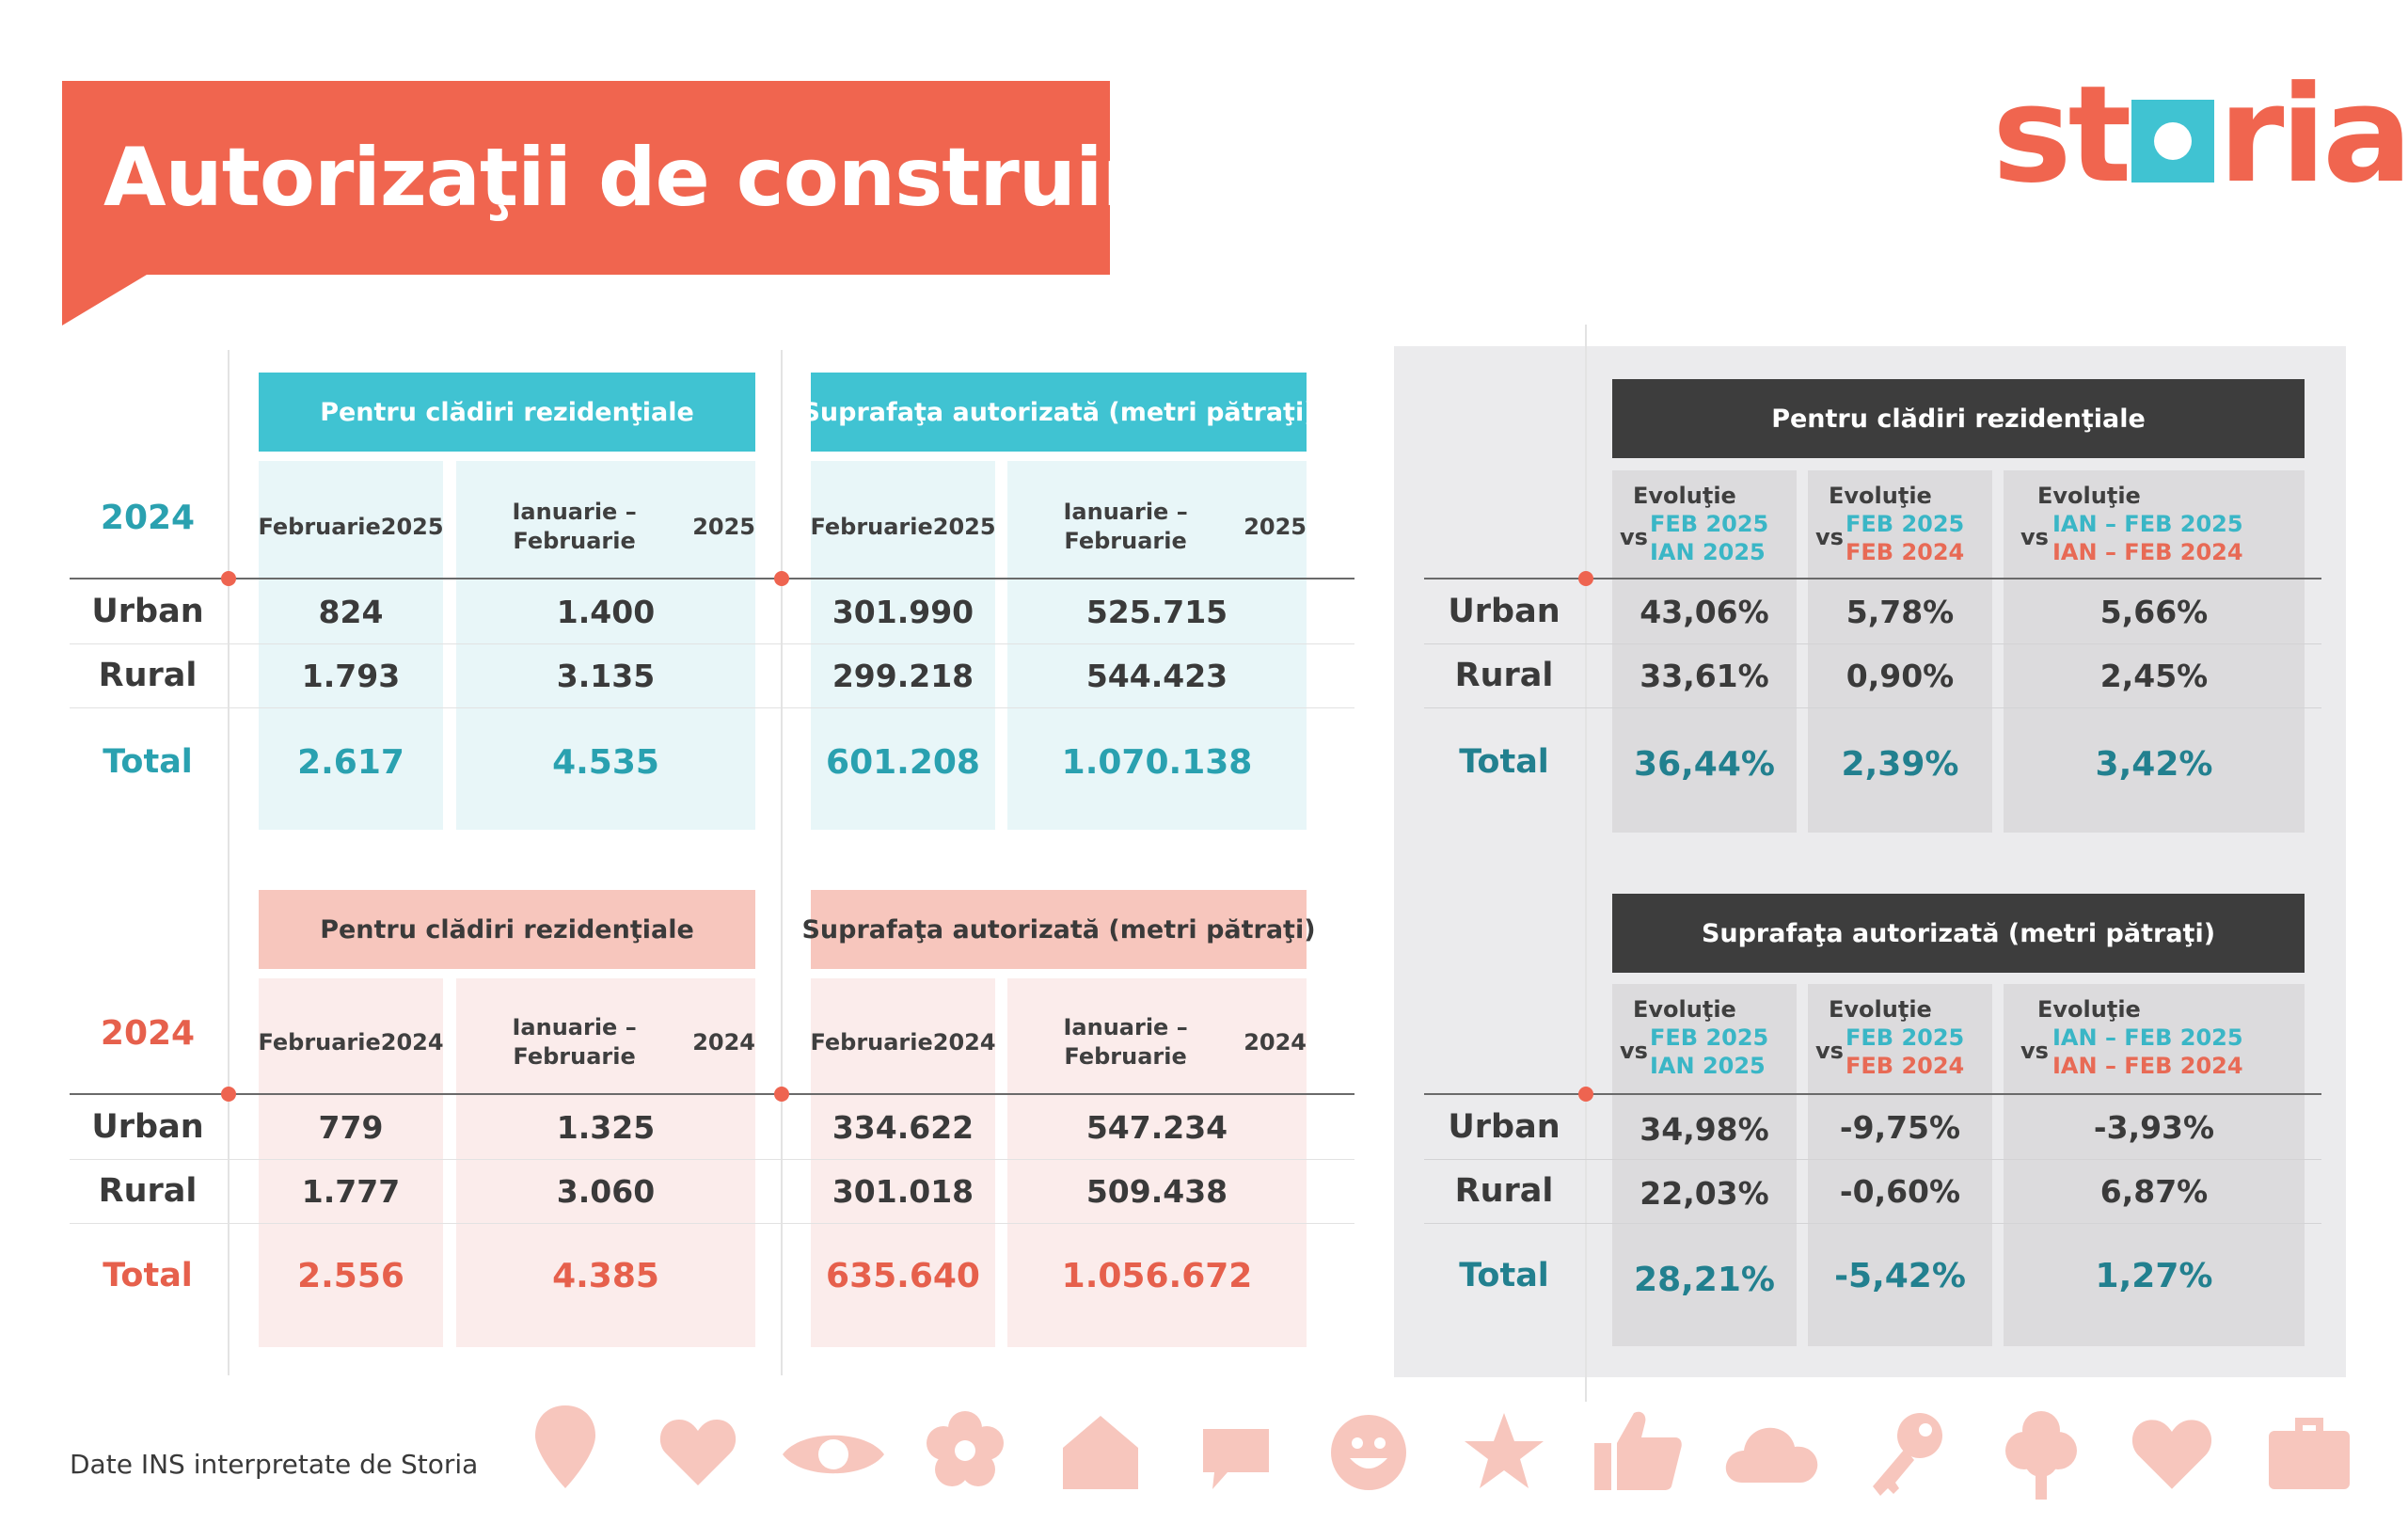  Describe the element at coordinates (2154, 764) in the screenshot. I see `table-cell-total: 3,42%` at that location.